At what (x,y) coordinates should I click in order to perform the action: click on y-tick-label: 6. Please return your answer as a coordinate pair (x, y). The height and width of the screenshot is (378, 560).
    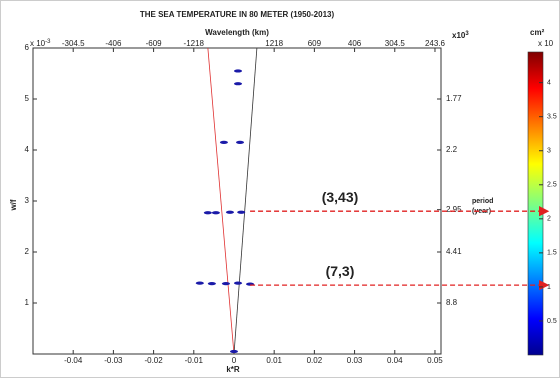
    Looking at the image, I should click on (27, 47).